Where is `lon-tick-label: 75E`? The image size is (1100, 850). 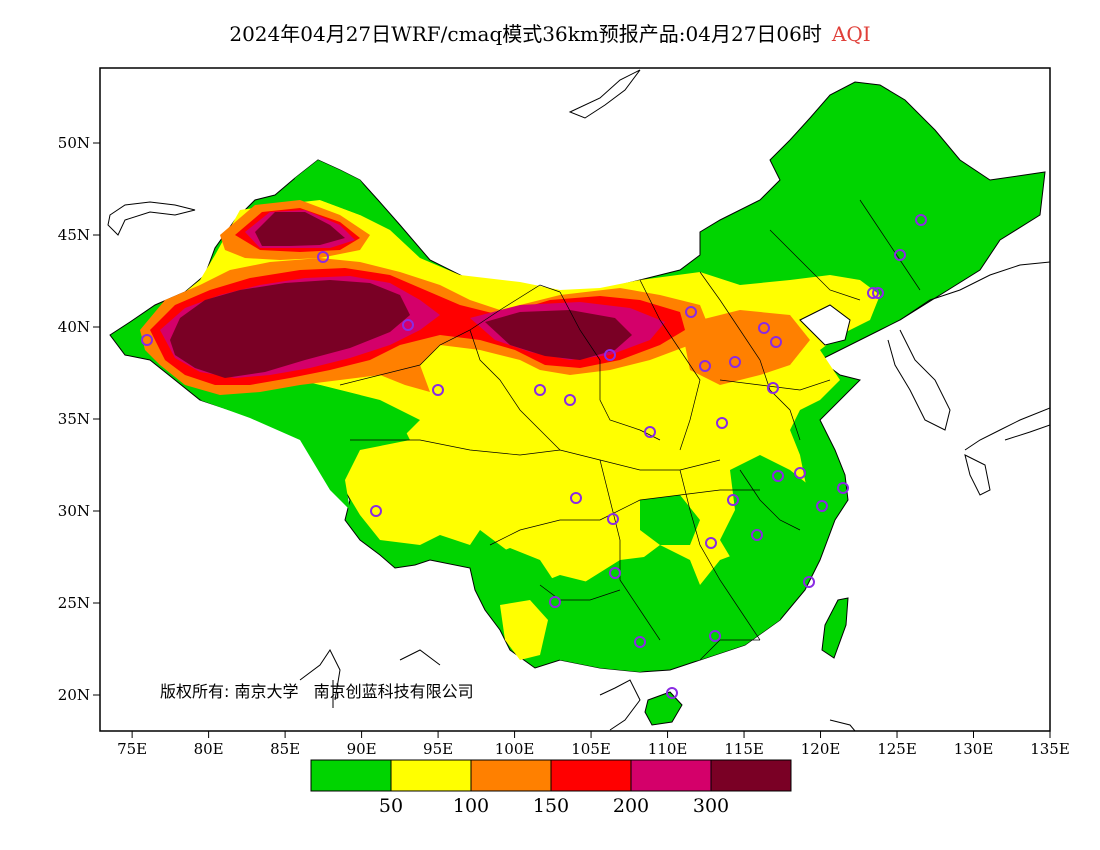
lon-tick-label: 75E is located at coordinates (132, 749).